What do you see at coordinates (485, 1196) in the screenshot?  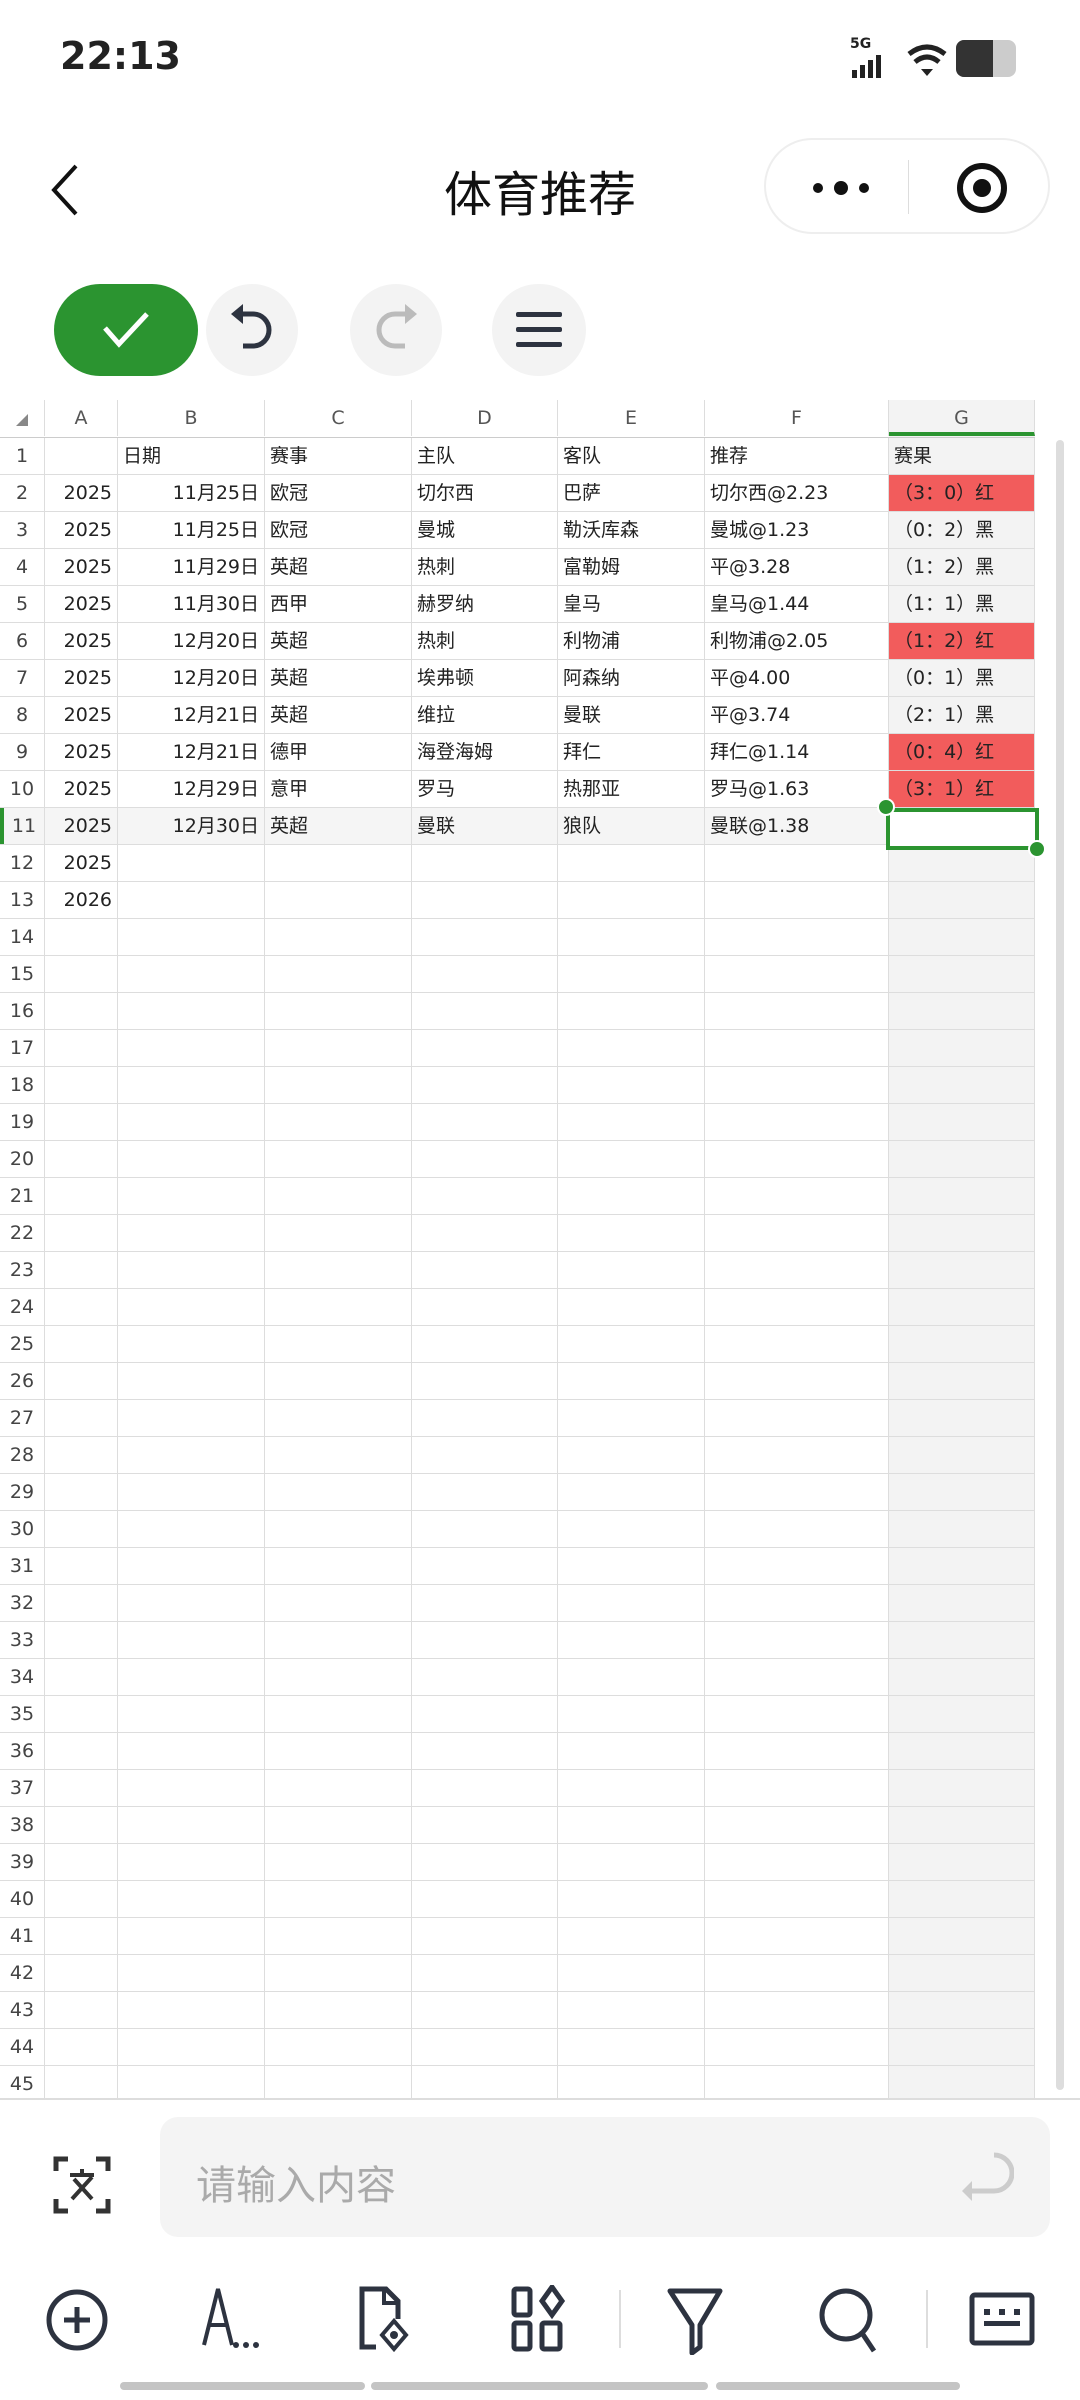 I see `cell-D21` at bounding box center [485, 1196].